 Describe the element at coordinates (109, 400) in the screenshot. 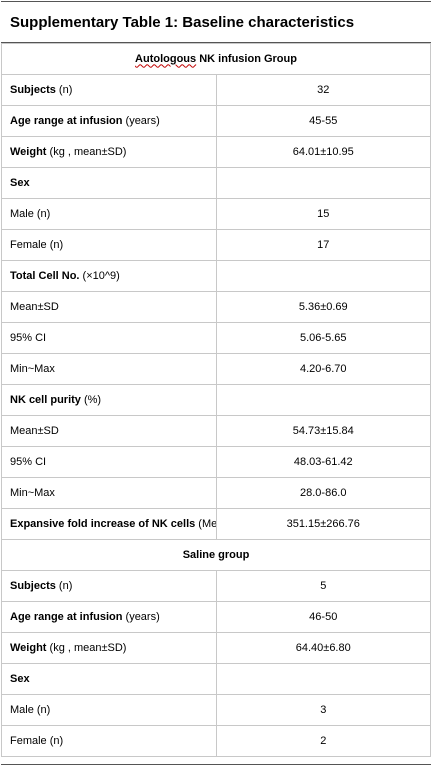

I see `row-label: NK cell purity (%)` at that location.